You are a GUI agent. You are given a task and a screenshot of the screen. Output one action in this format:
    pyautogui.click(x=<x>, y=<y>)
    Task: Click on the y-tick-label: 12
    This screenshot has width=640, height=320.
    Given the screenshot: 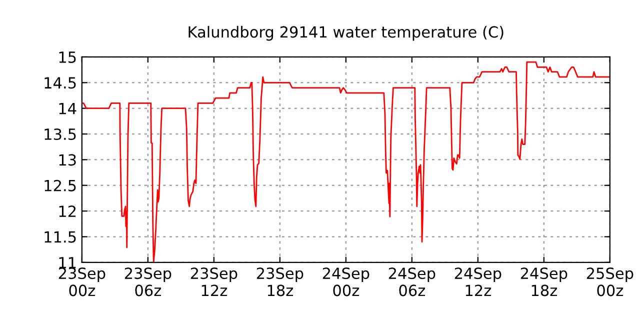 What is the action you would take?
    pyautogui.click(x=67, y=211)
    